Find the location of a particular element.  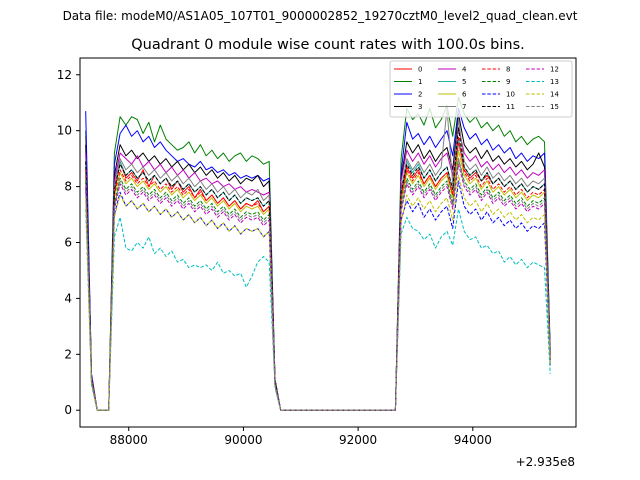

x-tick-label: 88000 is located at coordinates (129, 440).